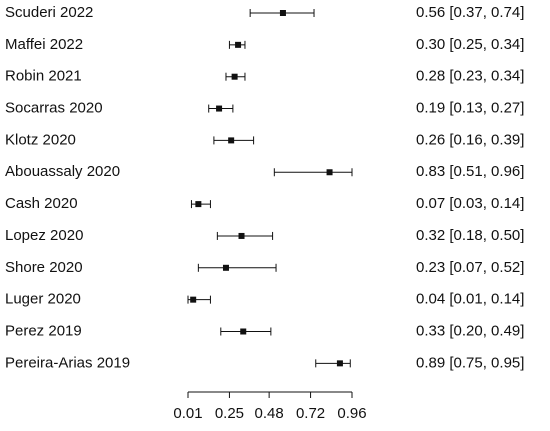 The image size is (550, 431). Describe the element at coordinates (264, 139) in the screenshot. I see `study-row: Klotz 2020 0.26 [0.16, 0.39]` at that location.